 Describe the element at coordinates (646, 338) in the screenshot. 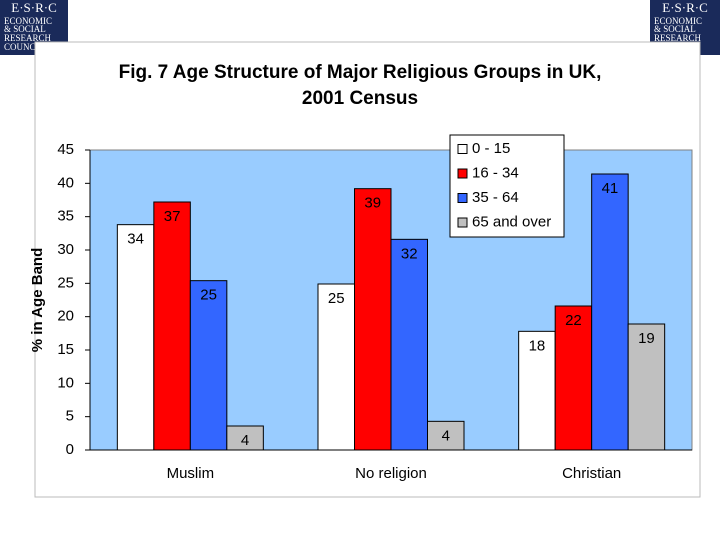

I see `data-label: 19` at that location.